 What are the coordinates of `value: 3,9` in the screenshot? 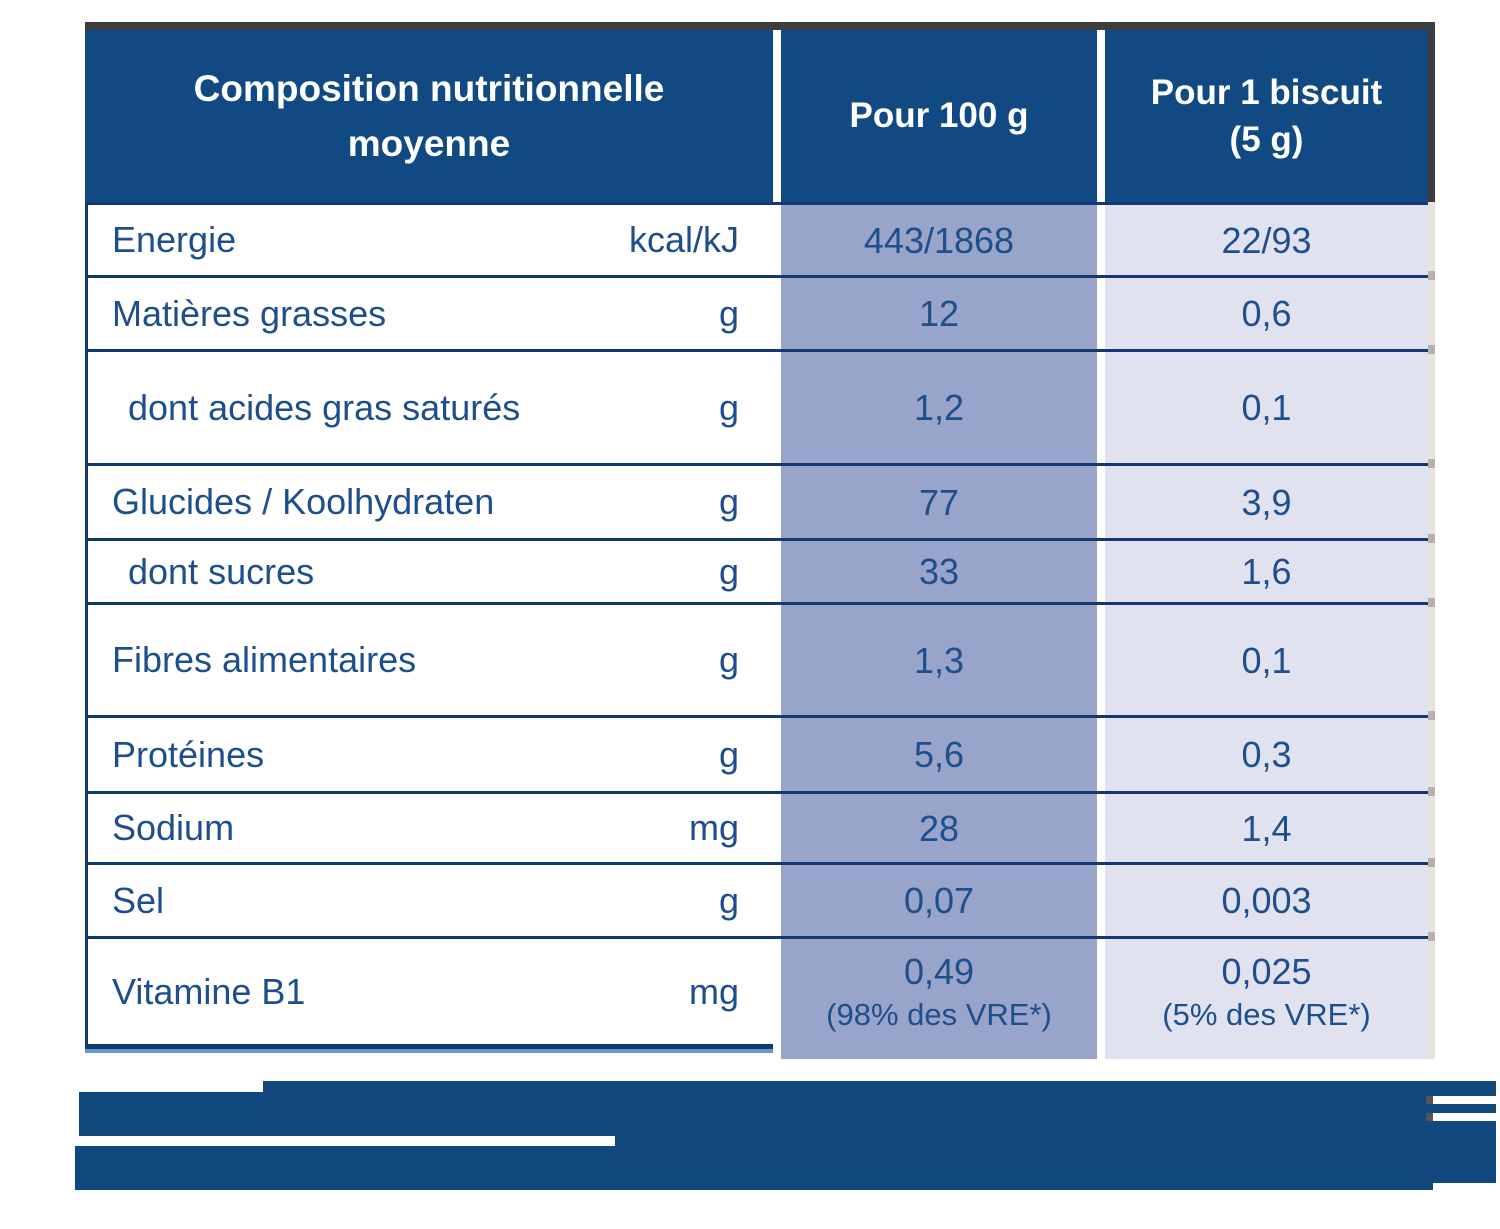 It's located at (1266, 502).